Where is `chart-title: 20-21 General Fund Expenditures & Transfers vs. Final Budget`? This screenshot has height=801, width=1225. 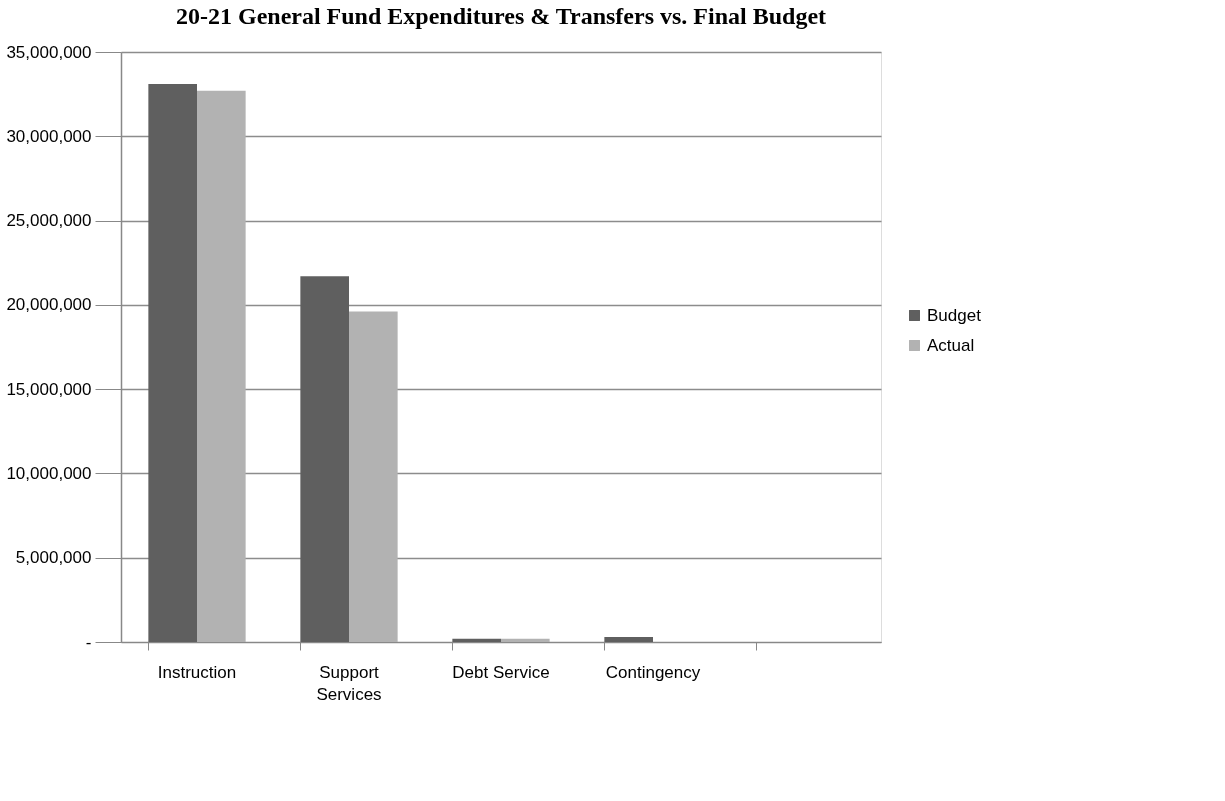 chart-title: 20-21 General Fund Expenditures & Transfers vs. Final Budget is located at coordinates (501, 16).